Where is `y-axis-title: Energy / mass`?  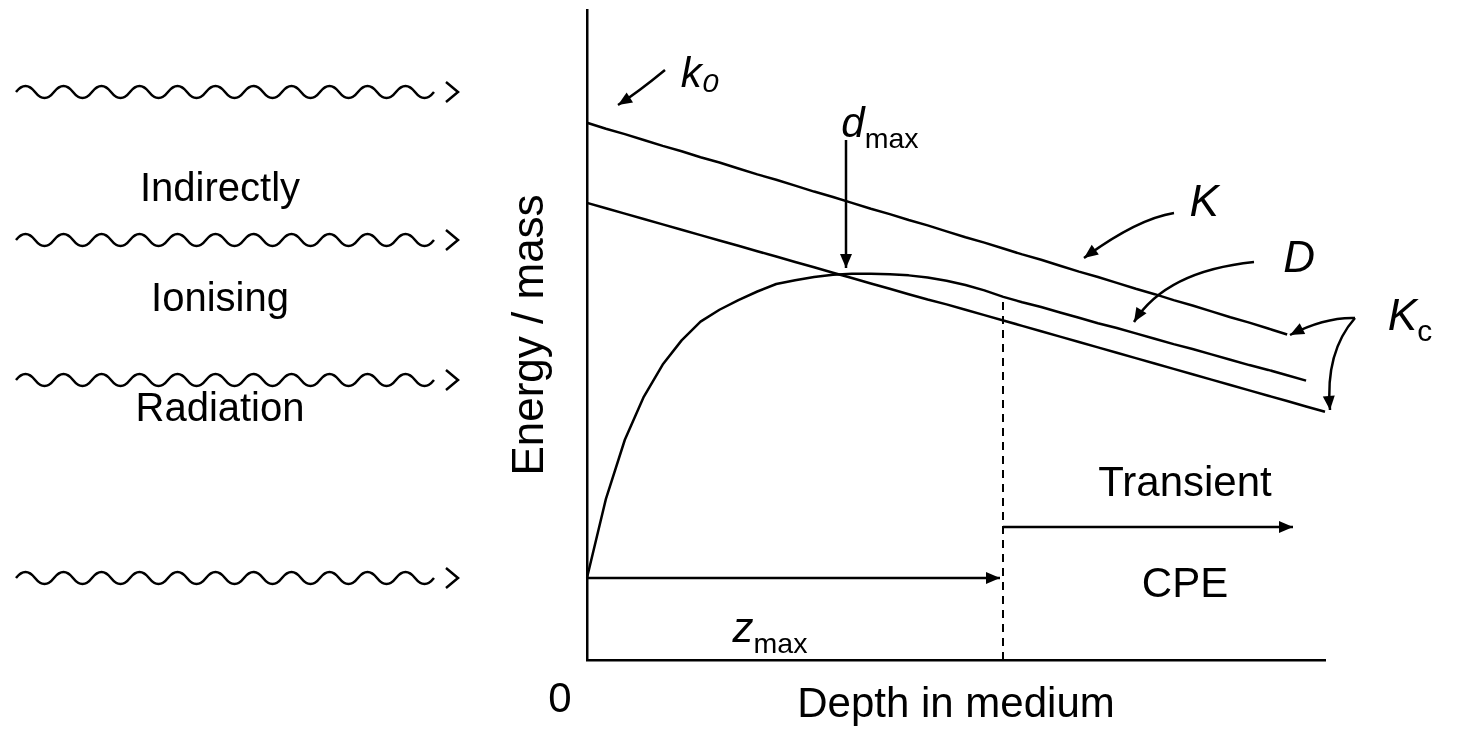
y-axis-title: Energy / mass is located at coordinates (527, 335).